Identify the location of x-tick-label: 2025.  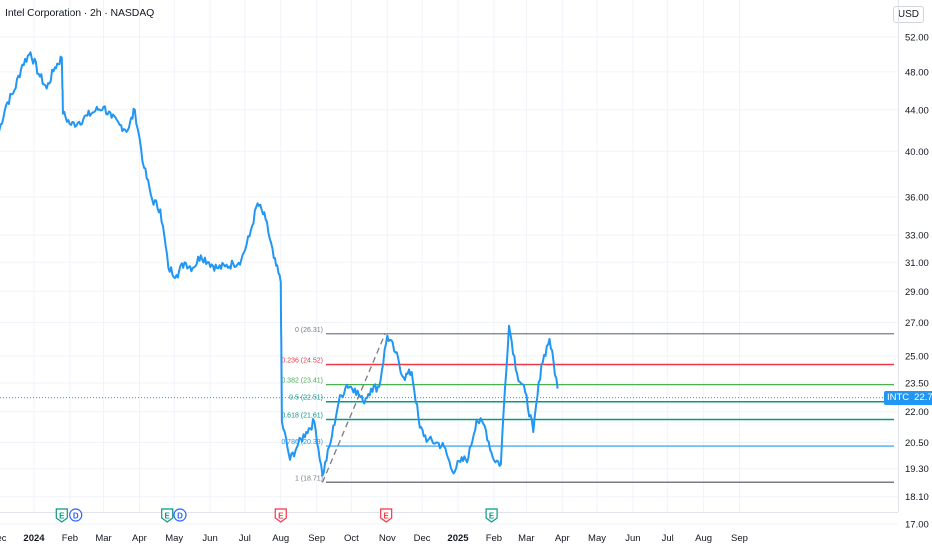
(458, 538).